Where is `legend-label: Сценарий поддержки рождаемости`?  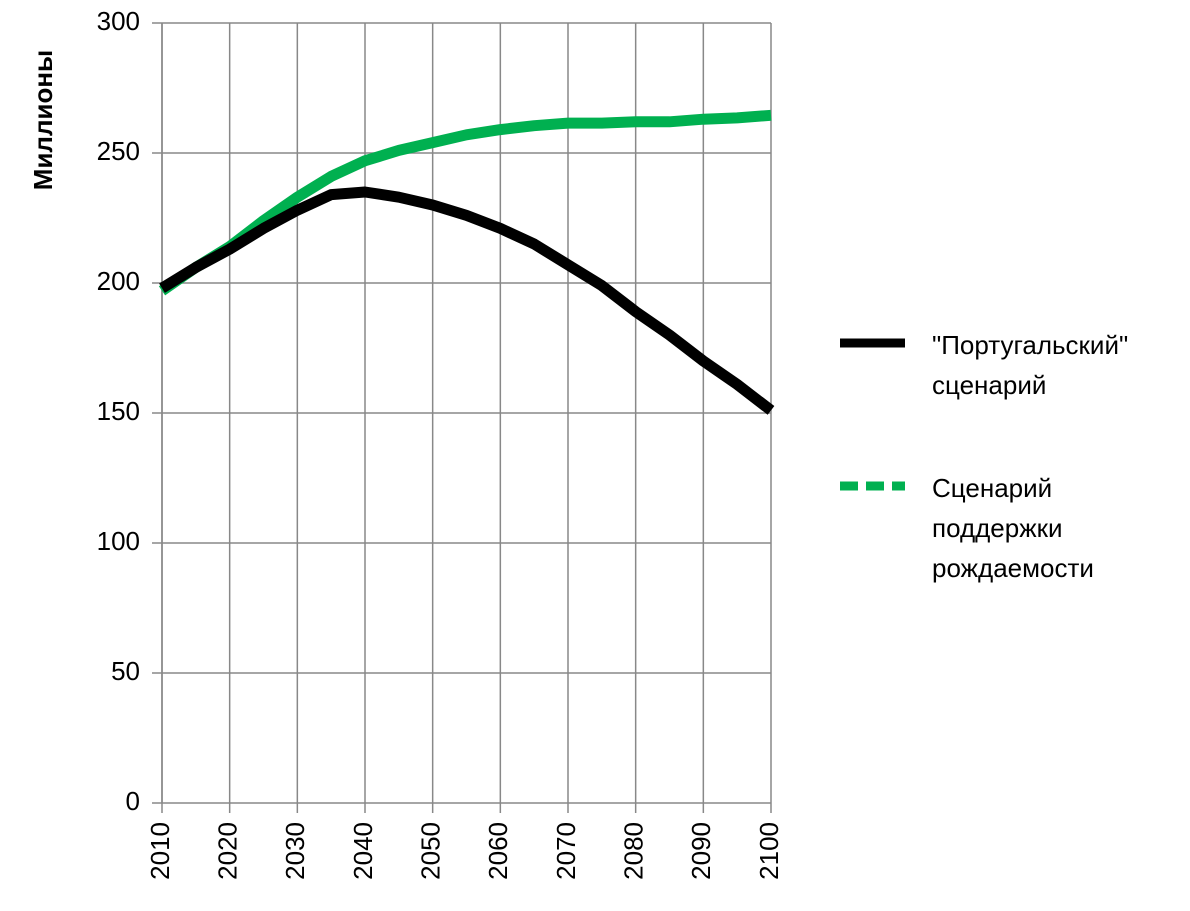
legend-label: Сценарий поддержки рождаемости is located at coordinates (1013, 528).